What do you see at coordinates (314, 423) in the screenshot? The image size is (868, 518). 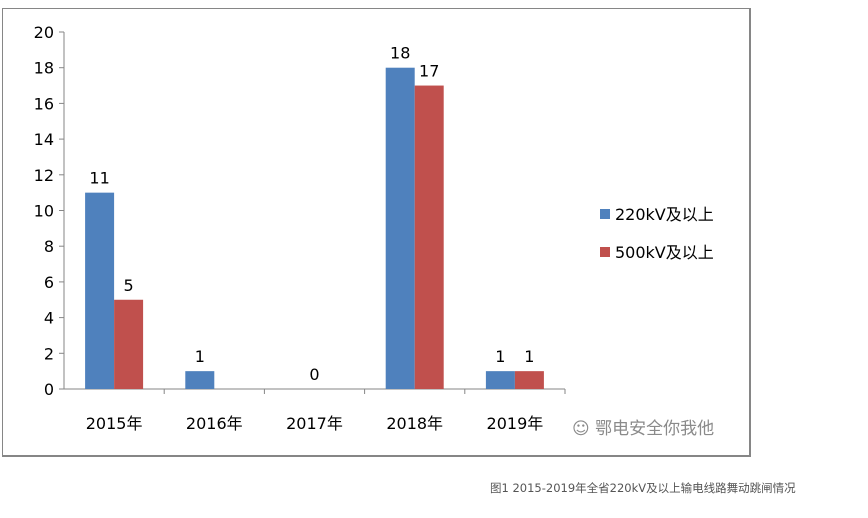 I see `x-tick-label: 2017年` at bounding box center [314, 423].